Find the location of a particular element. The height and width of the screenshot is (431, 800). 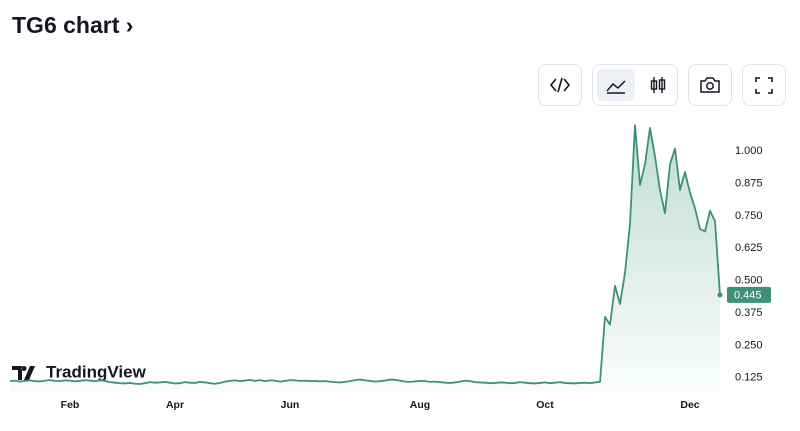

header: TG6 chart › is located at coordinates (72, 25).